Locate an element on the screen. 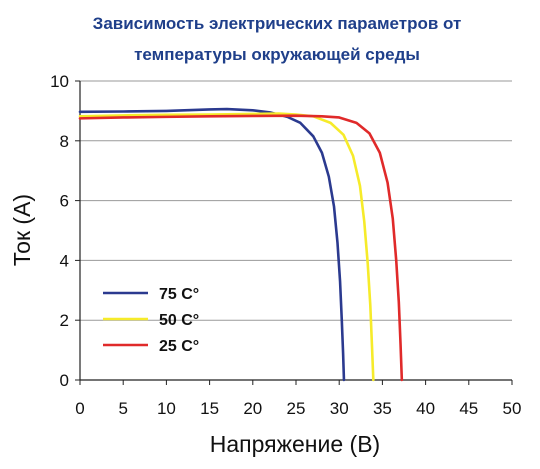  x-tick-label: 10 is located at coordinates (166, 408).